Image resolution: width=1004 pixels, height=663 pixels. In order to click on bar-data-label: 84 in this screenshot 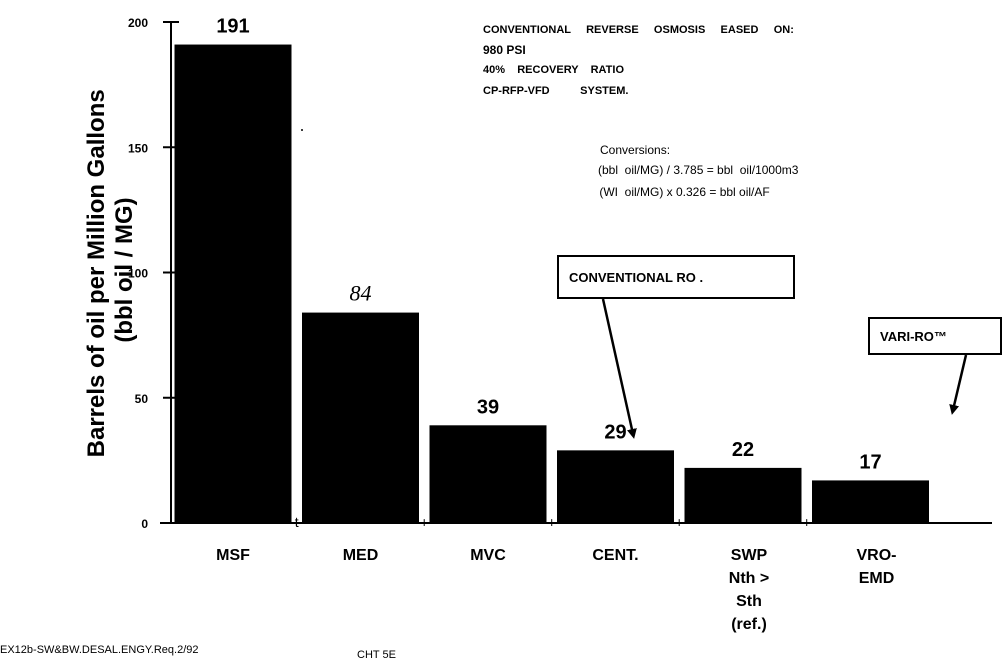, I will do `click(361, 293)`.